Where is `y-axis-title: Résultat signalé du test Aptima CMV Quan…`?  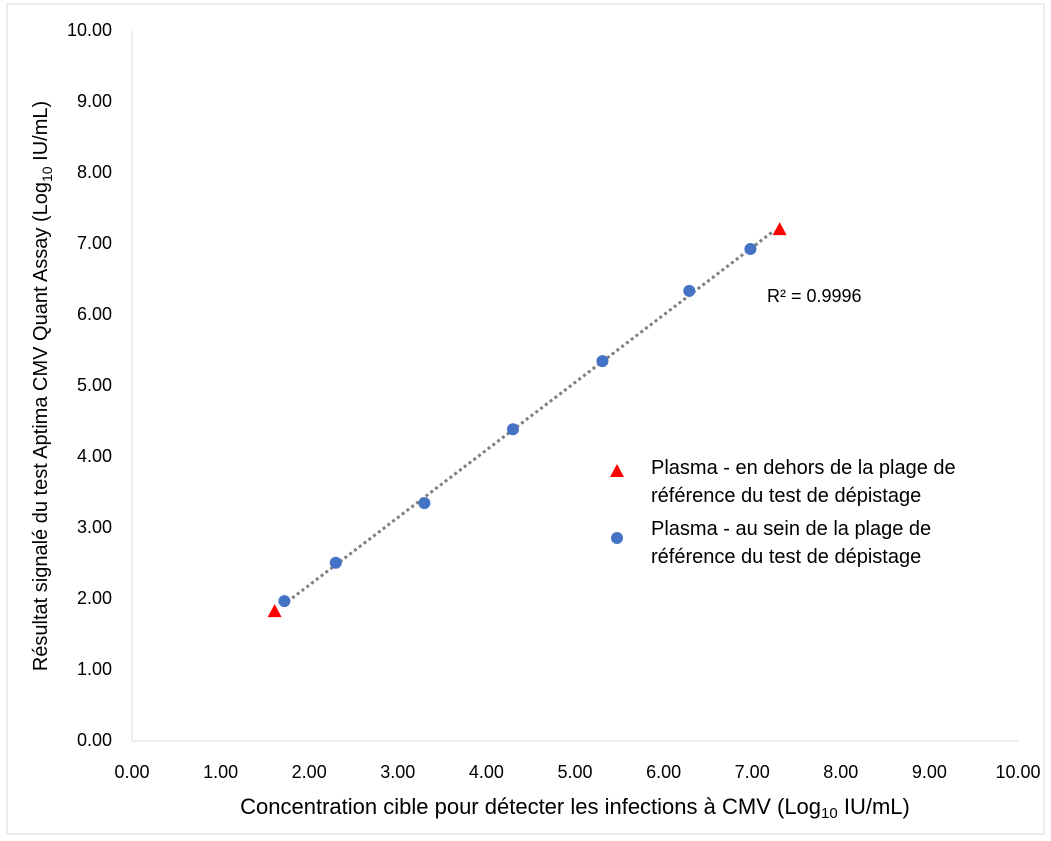 y-axis-title: Résultat signalé du test Aptima CMV Quan… is located at coordinates (42, 386).